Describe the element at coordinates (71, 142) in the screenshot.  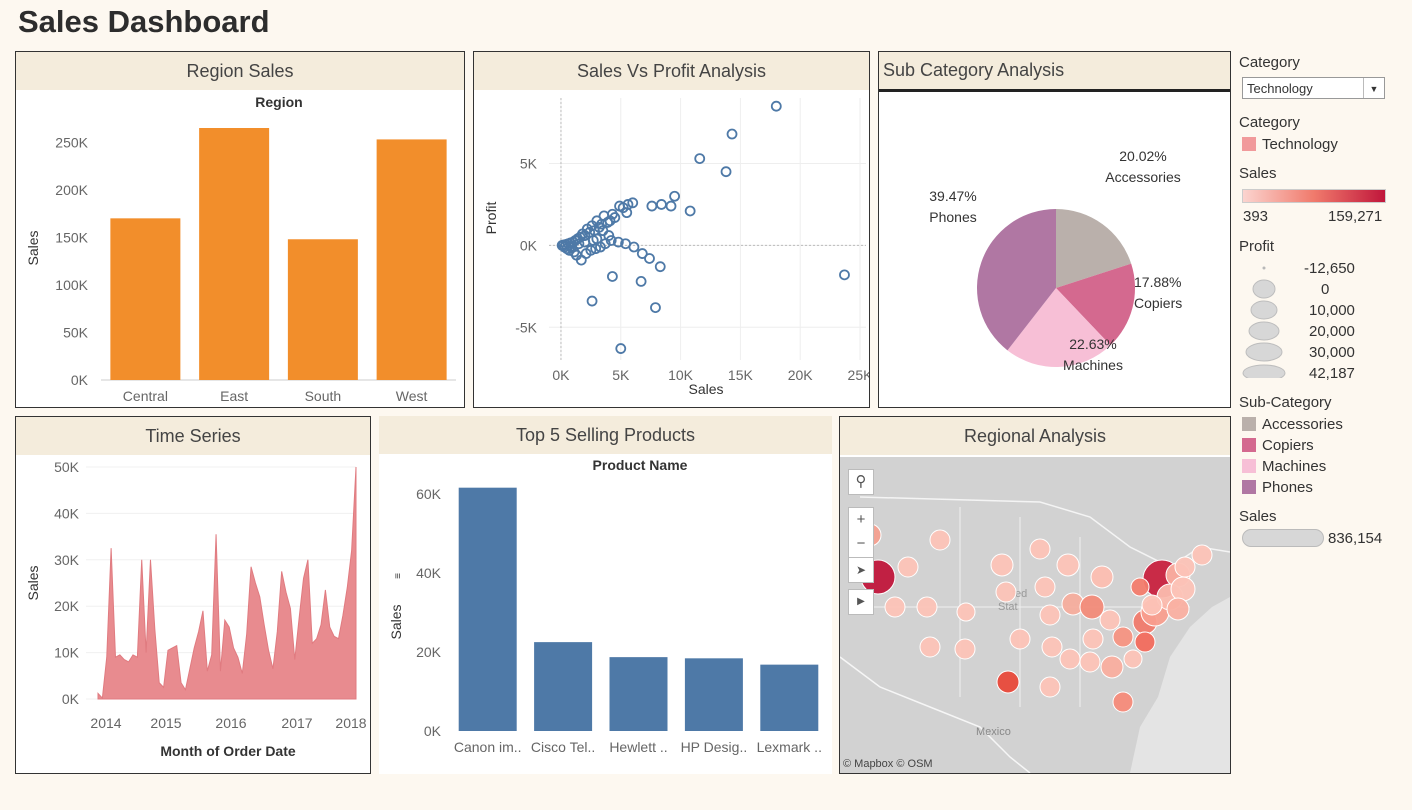
I see `y-tick-label: 250K` at that location.